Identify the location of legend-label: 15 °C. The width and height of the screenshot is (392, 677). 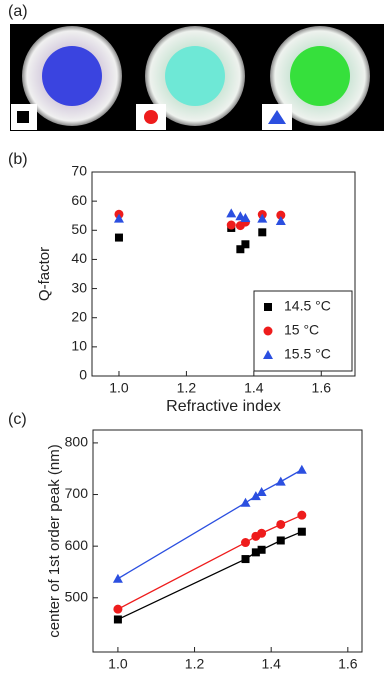
(301, 330).